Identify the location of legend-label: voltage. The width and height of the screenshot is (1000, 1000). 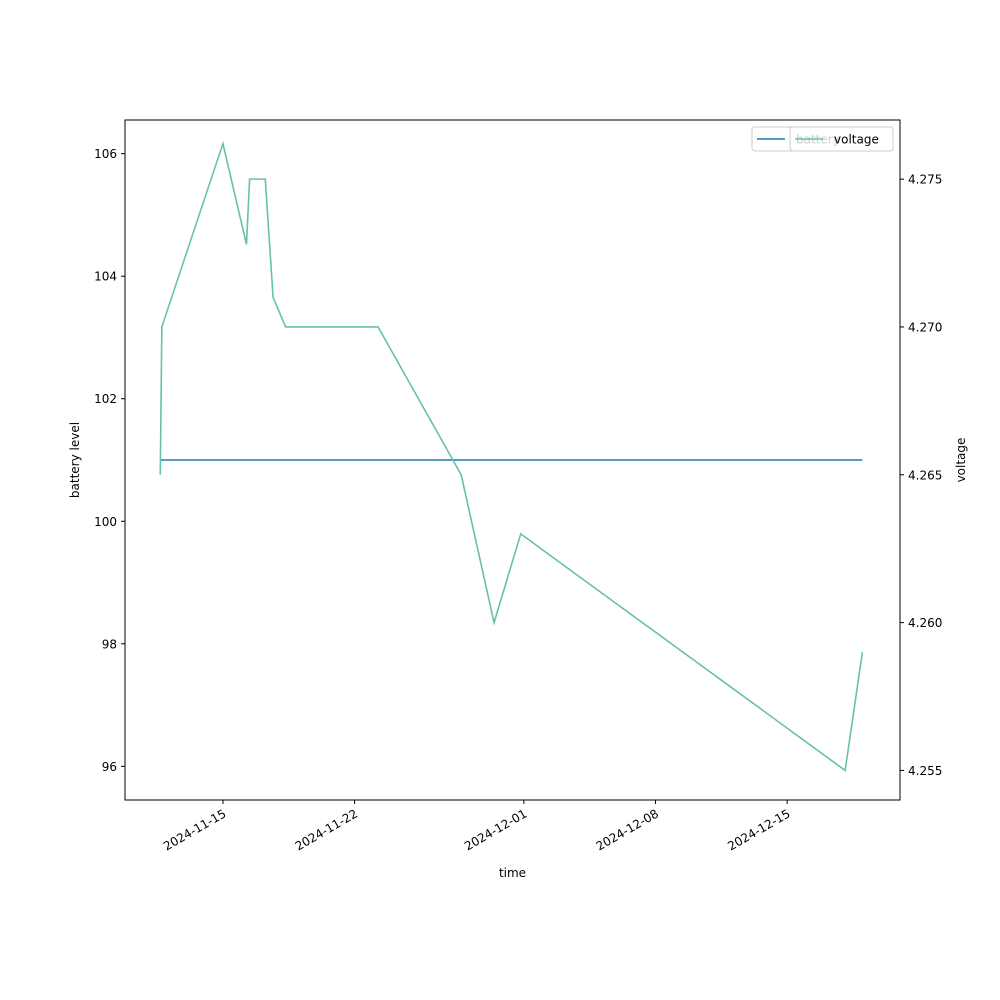
(856, 140).